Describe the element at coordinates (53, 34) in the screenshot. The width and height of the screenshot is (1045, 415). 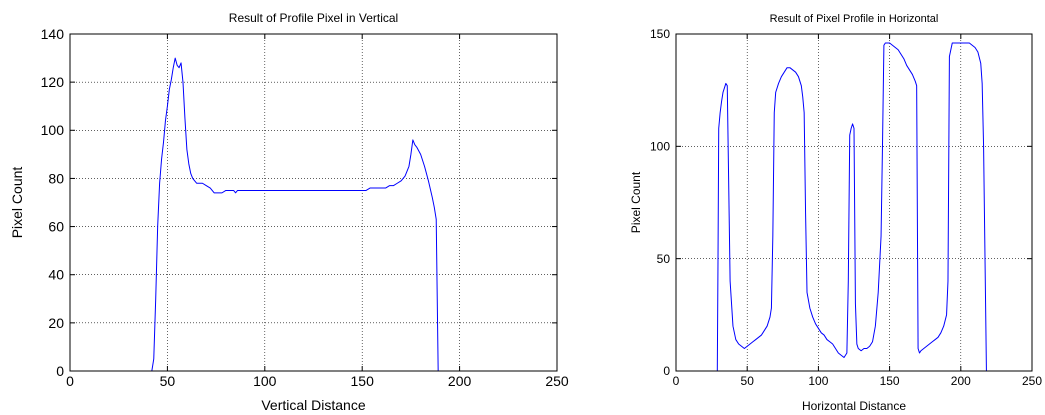
I see `y-tick-label: 140` at that location.